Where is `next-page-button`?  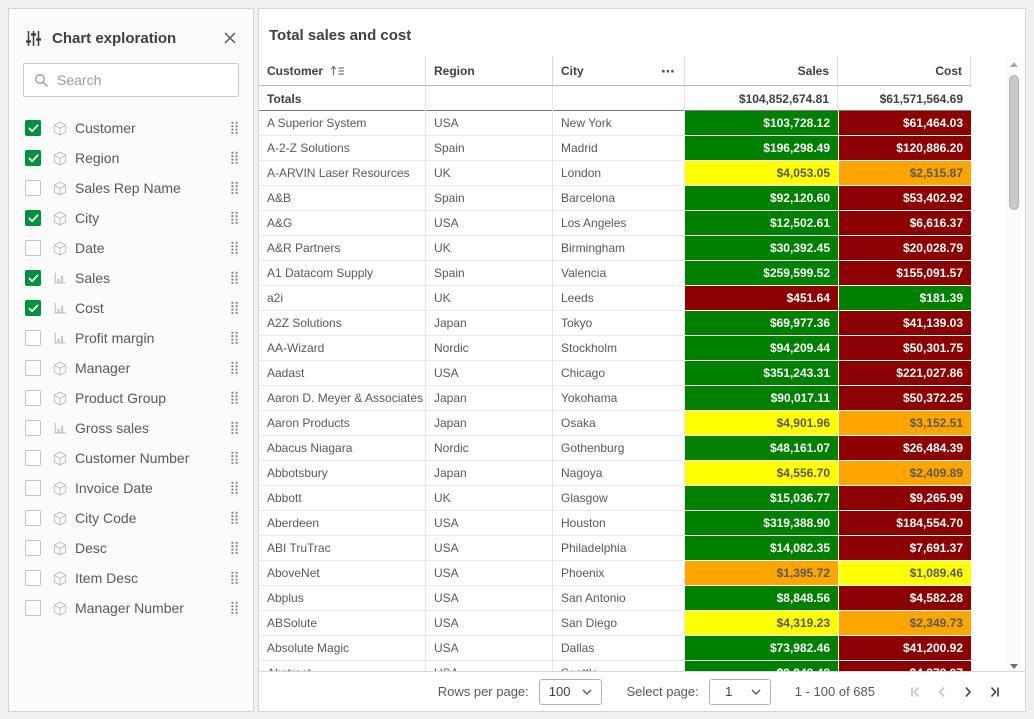 next-page-button is located at coordinates (968, 692).